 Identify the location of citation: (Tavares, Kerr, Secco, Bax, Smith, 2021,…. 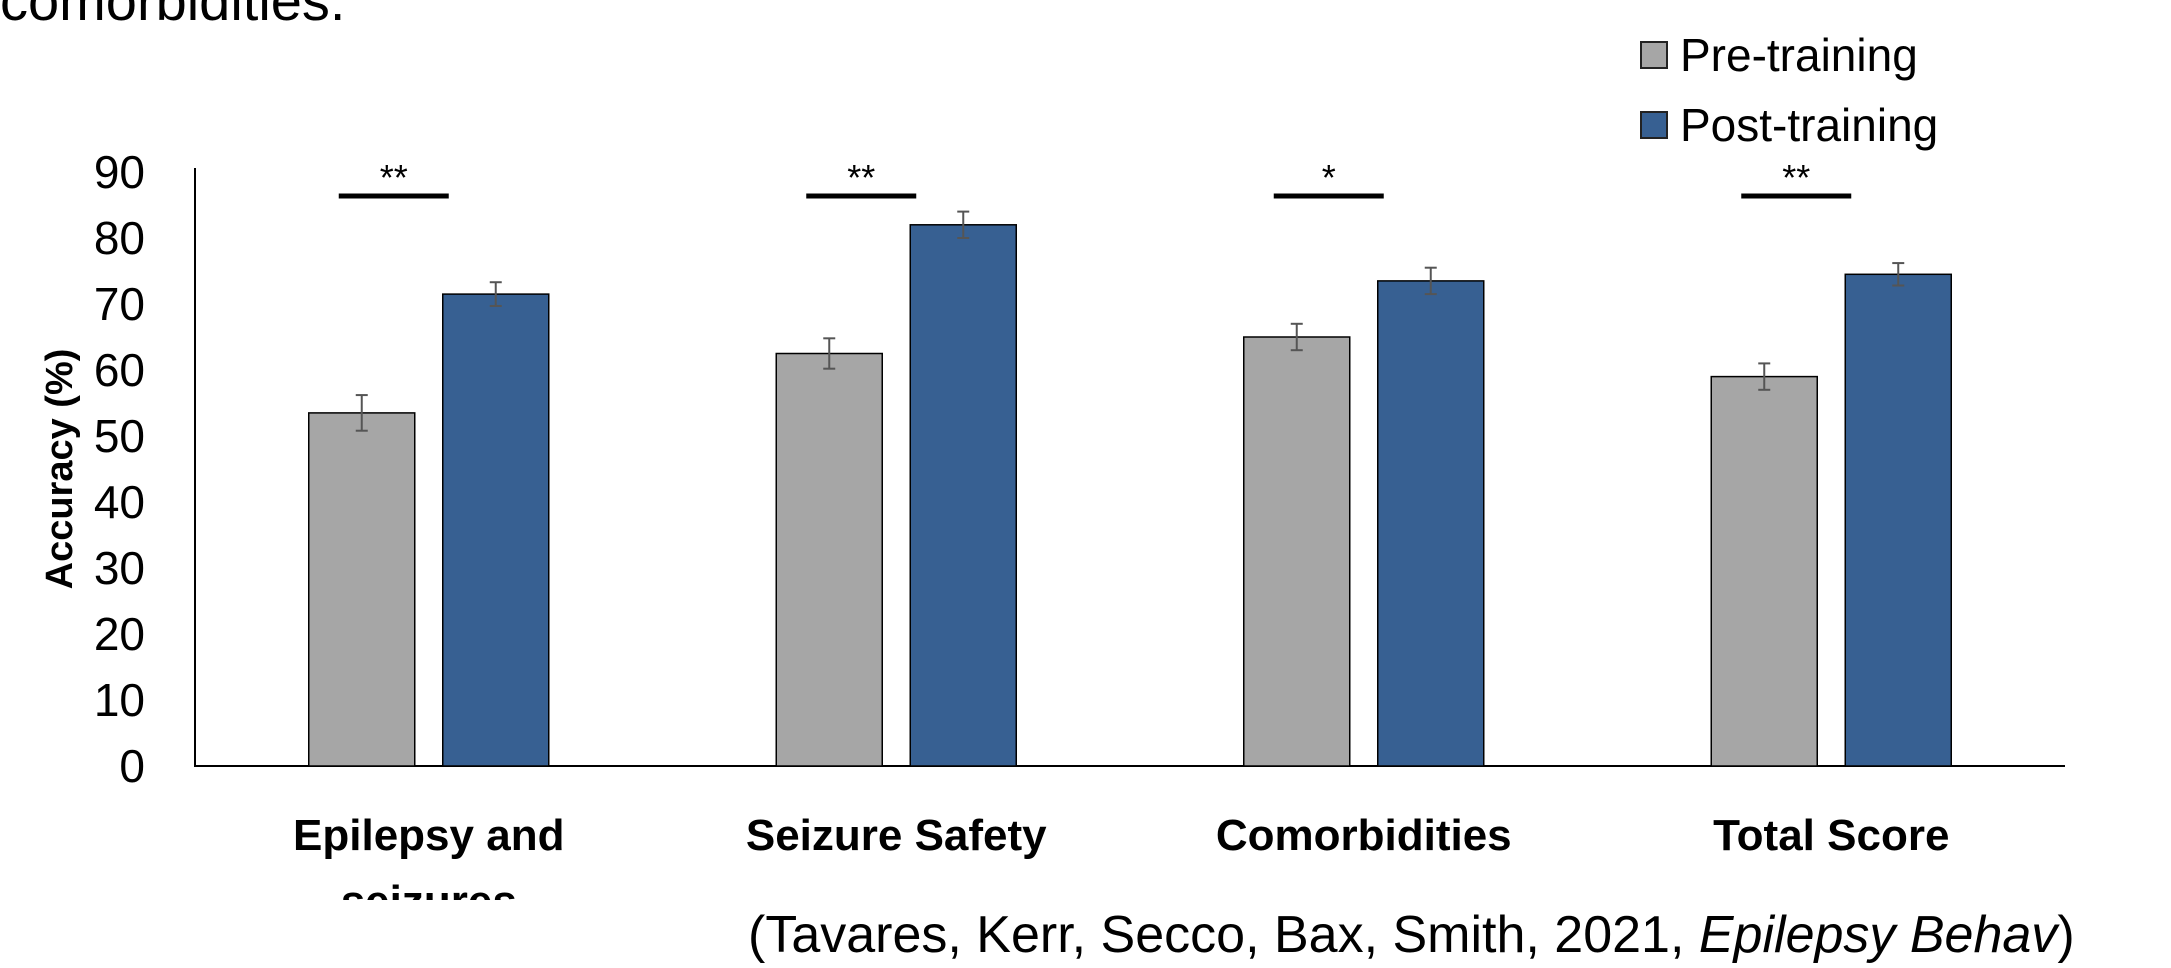
(1411, 935).